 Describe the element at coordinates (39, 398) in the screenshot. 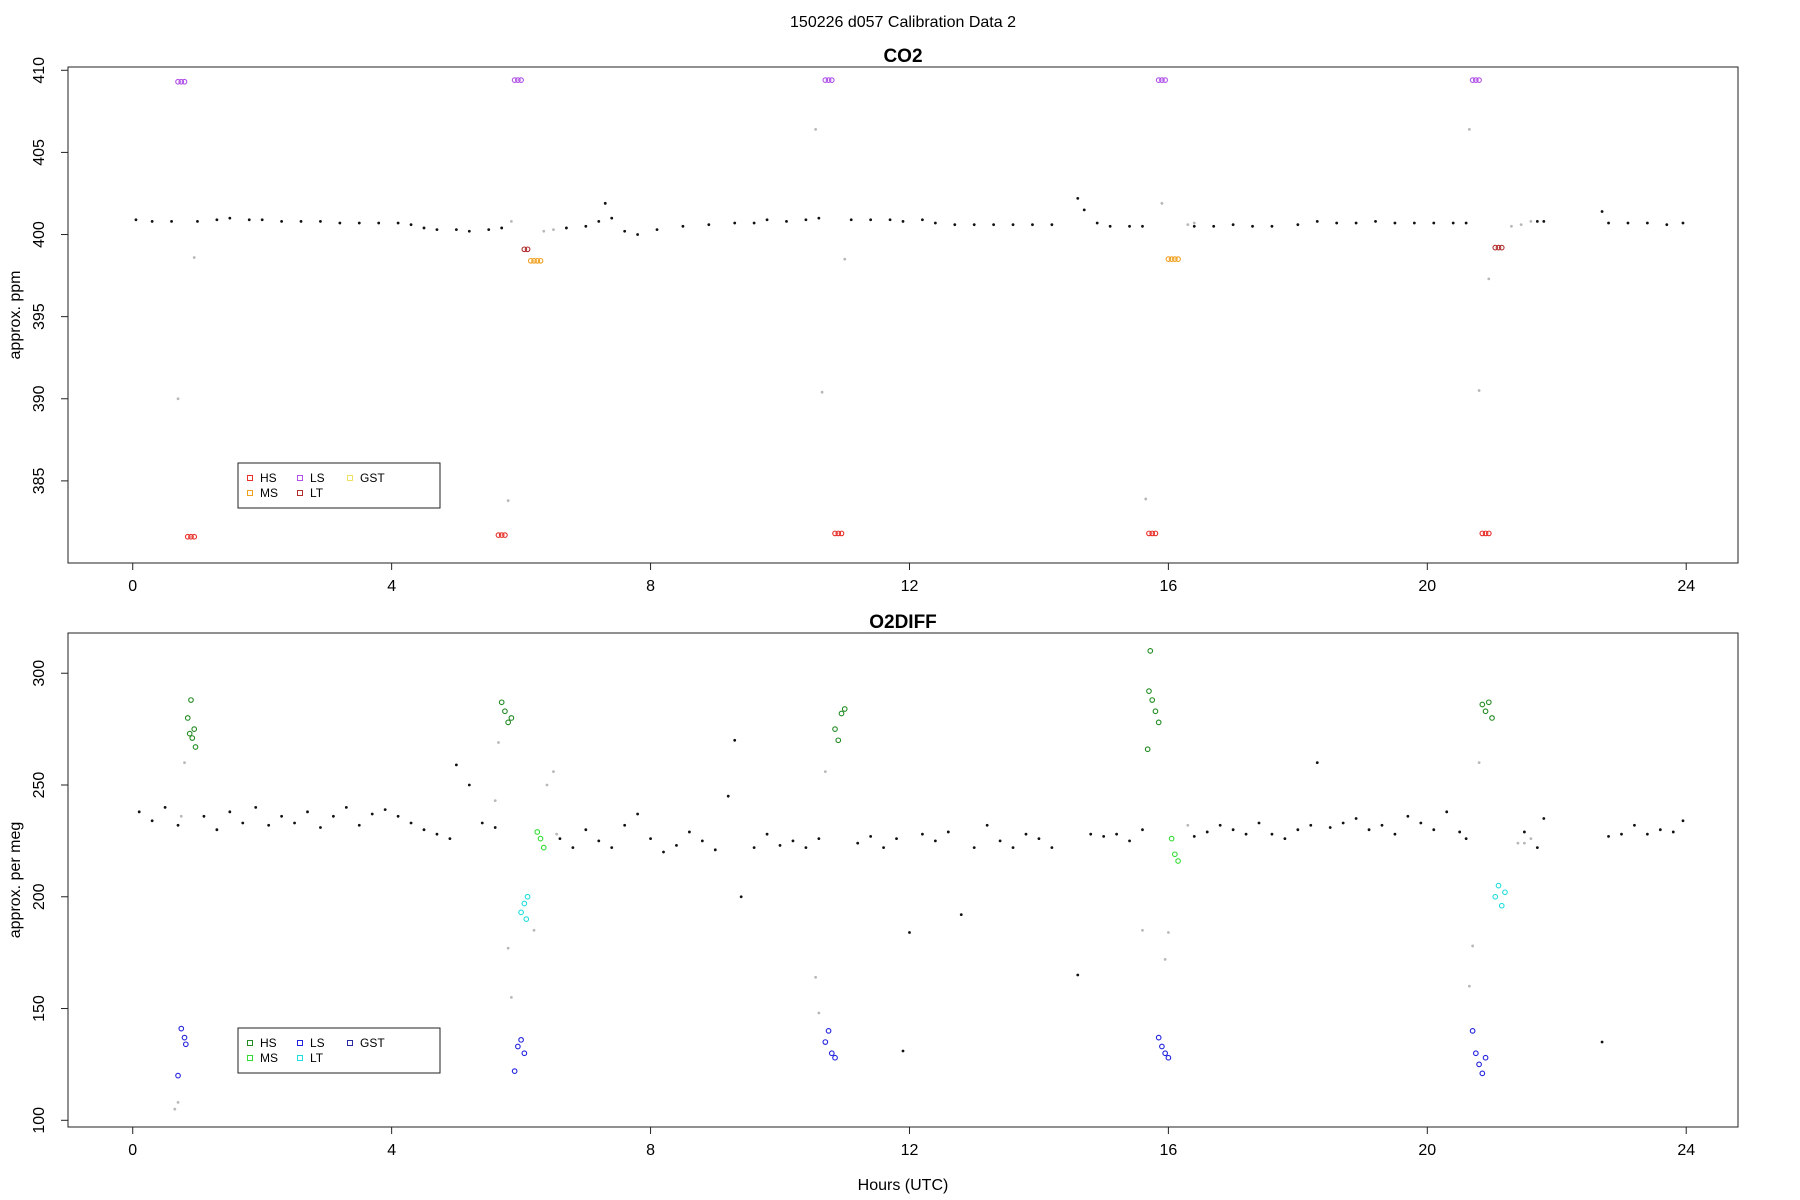

I see `y-tick-label: 390` at that location.